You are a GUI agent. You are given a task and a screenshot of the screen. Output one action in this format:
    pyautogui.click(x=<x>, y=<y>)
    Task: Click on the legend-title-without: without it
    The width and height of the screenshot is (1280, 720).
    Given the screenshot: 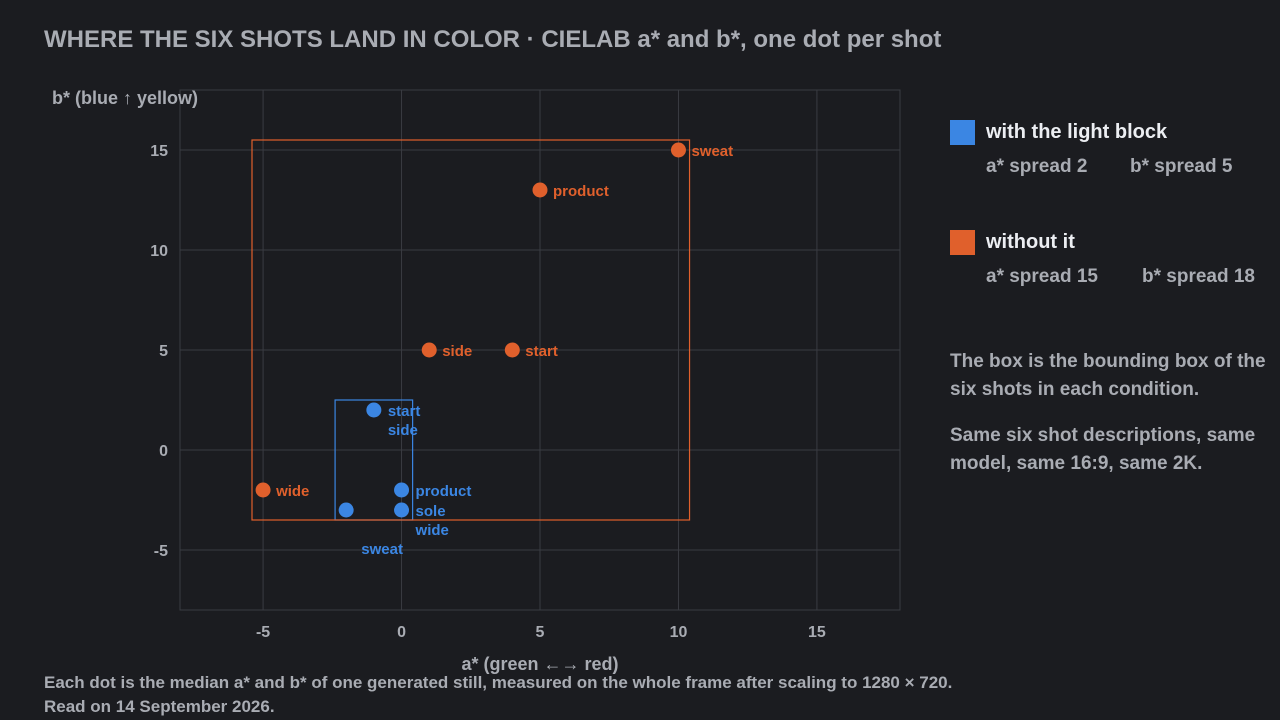 What is the action you would take?
    pyautogui.click(x=1030, y=242)
    